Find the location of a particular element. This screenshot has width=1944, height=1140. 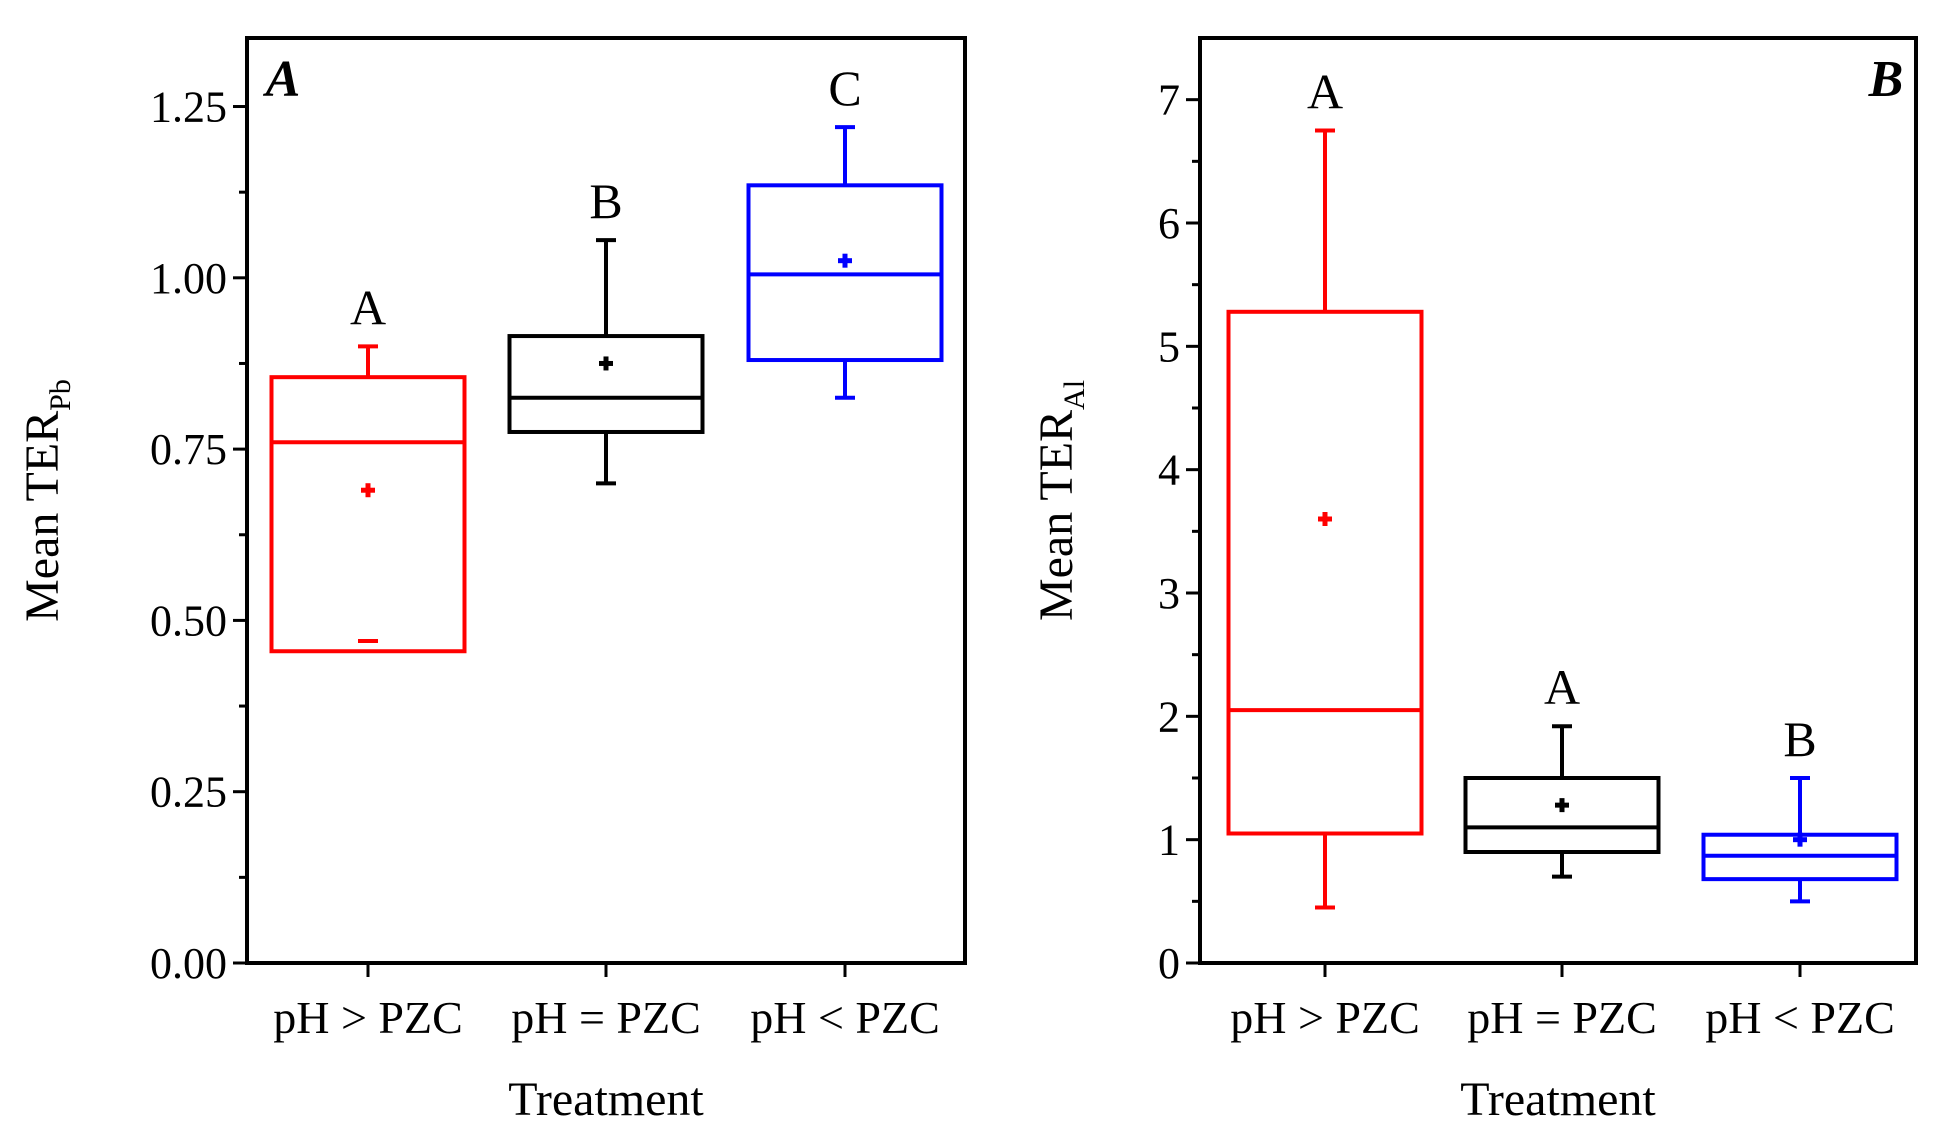

y-tick-label: 1.00 is located at coordinates (188, 278).